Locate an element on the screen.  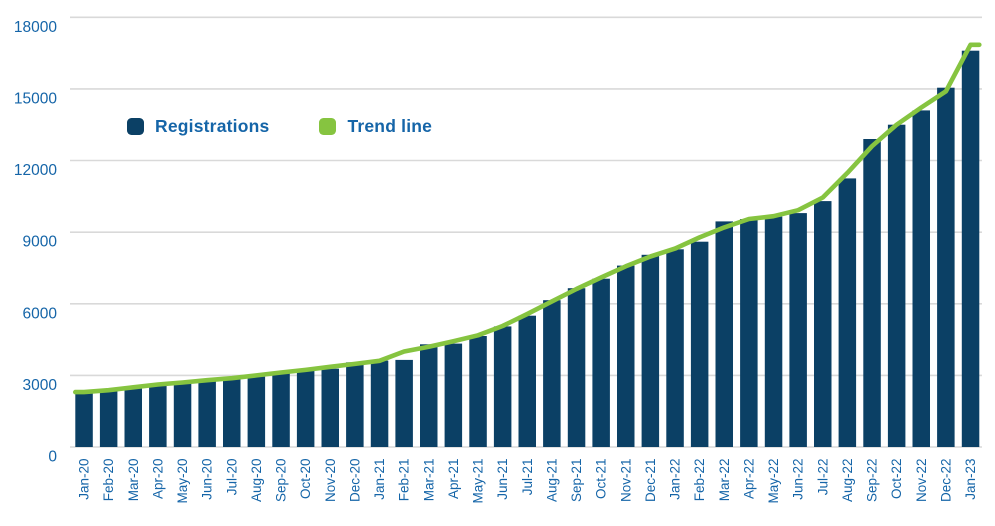
legend-label-trend-line: Trend line is located at coordinates (390, 126).